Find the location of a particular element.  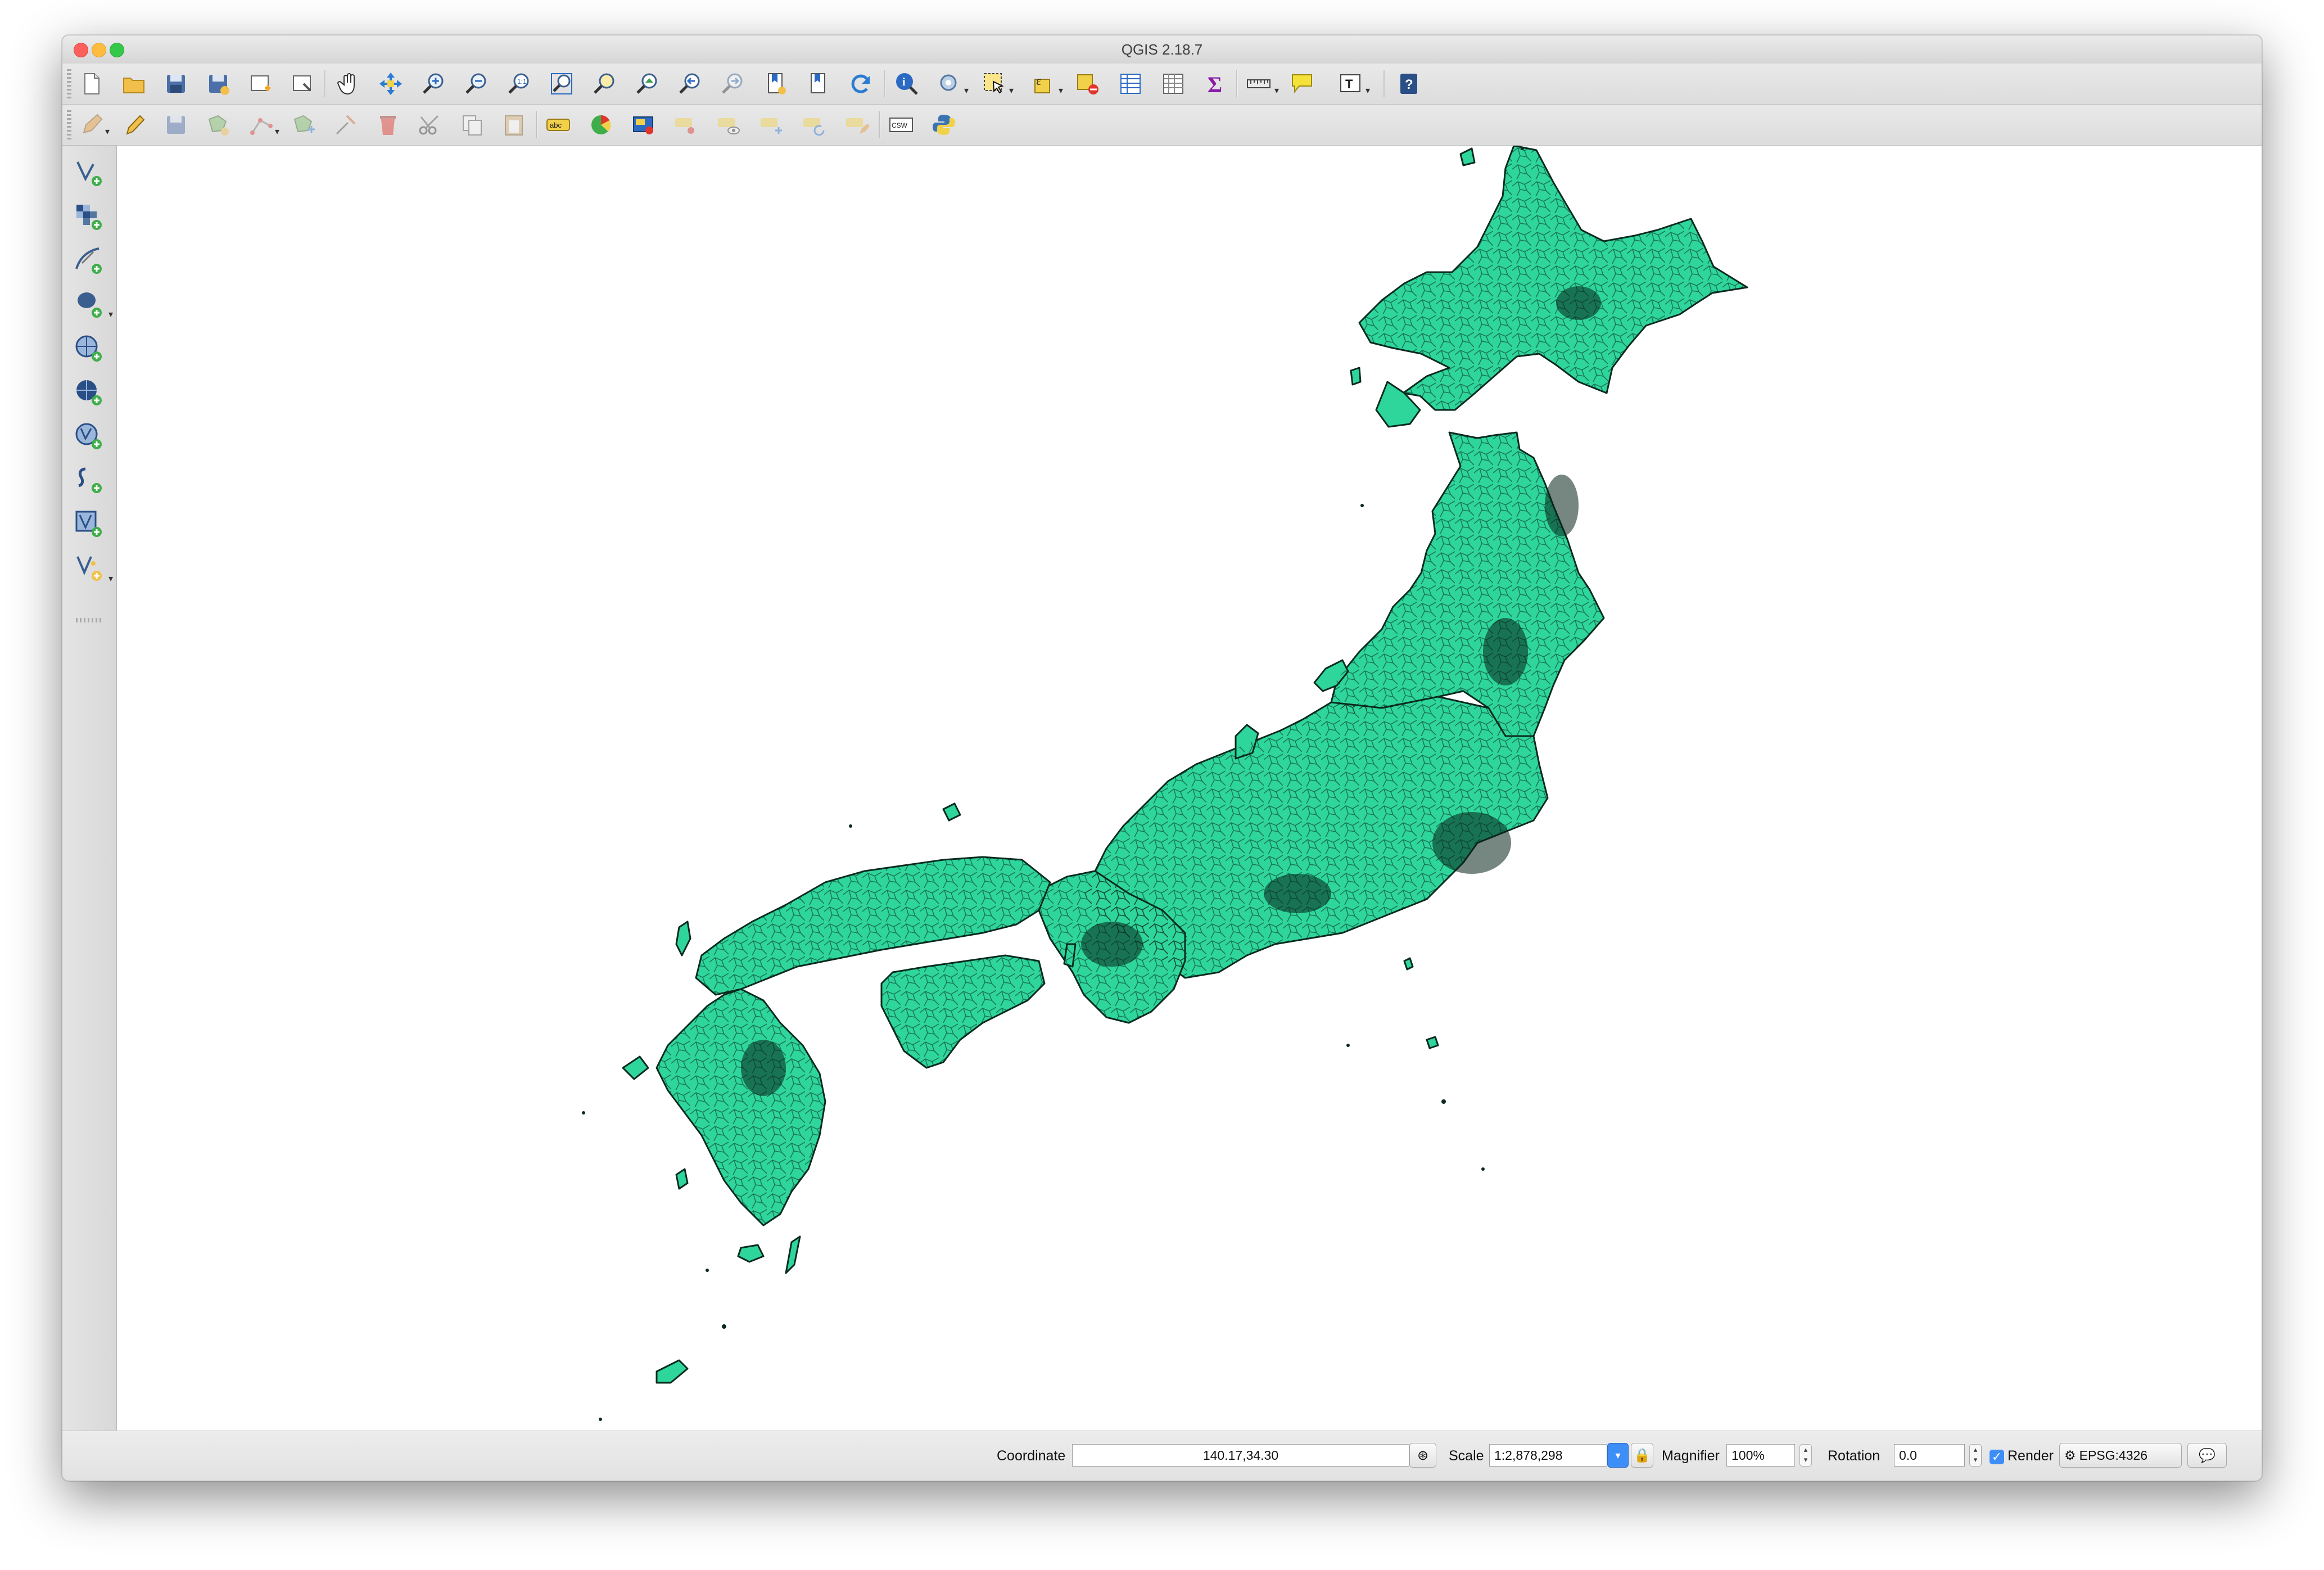

zoom-in-icon is located at coordinates (433, 83).